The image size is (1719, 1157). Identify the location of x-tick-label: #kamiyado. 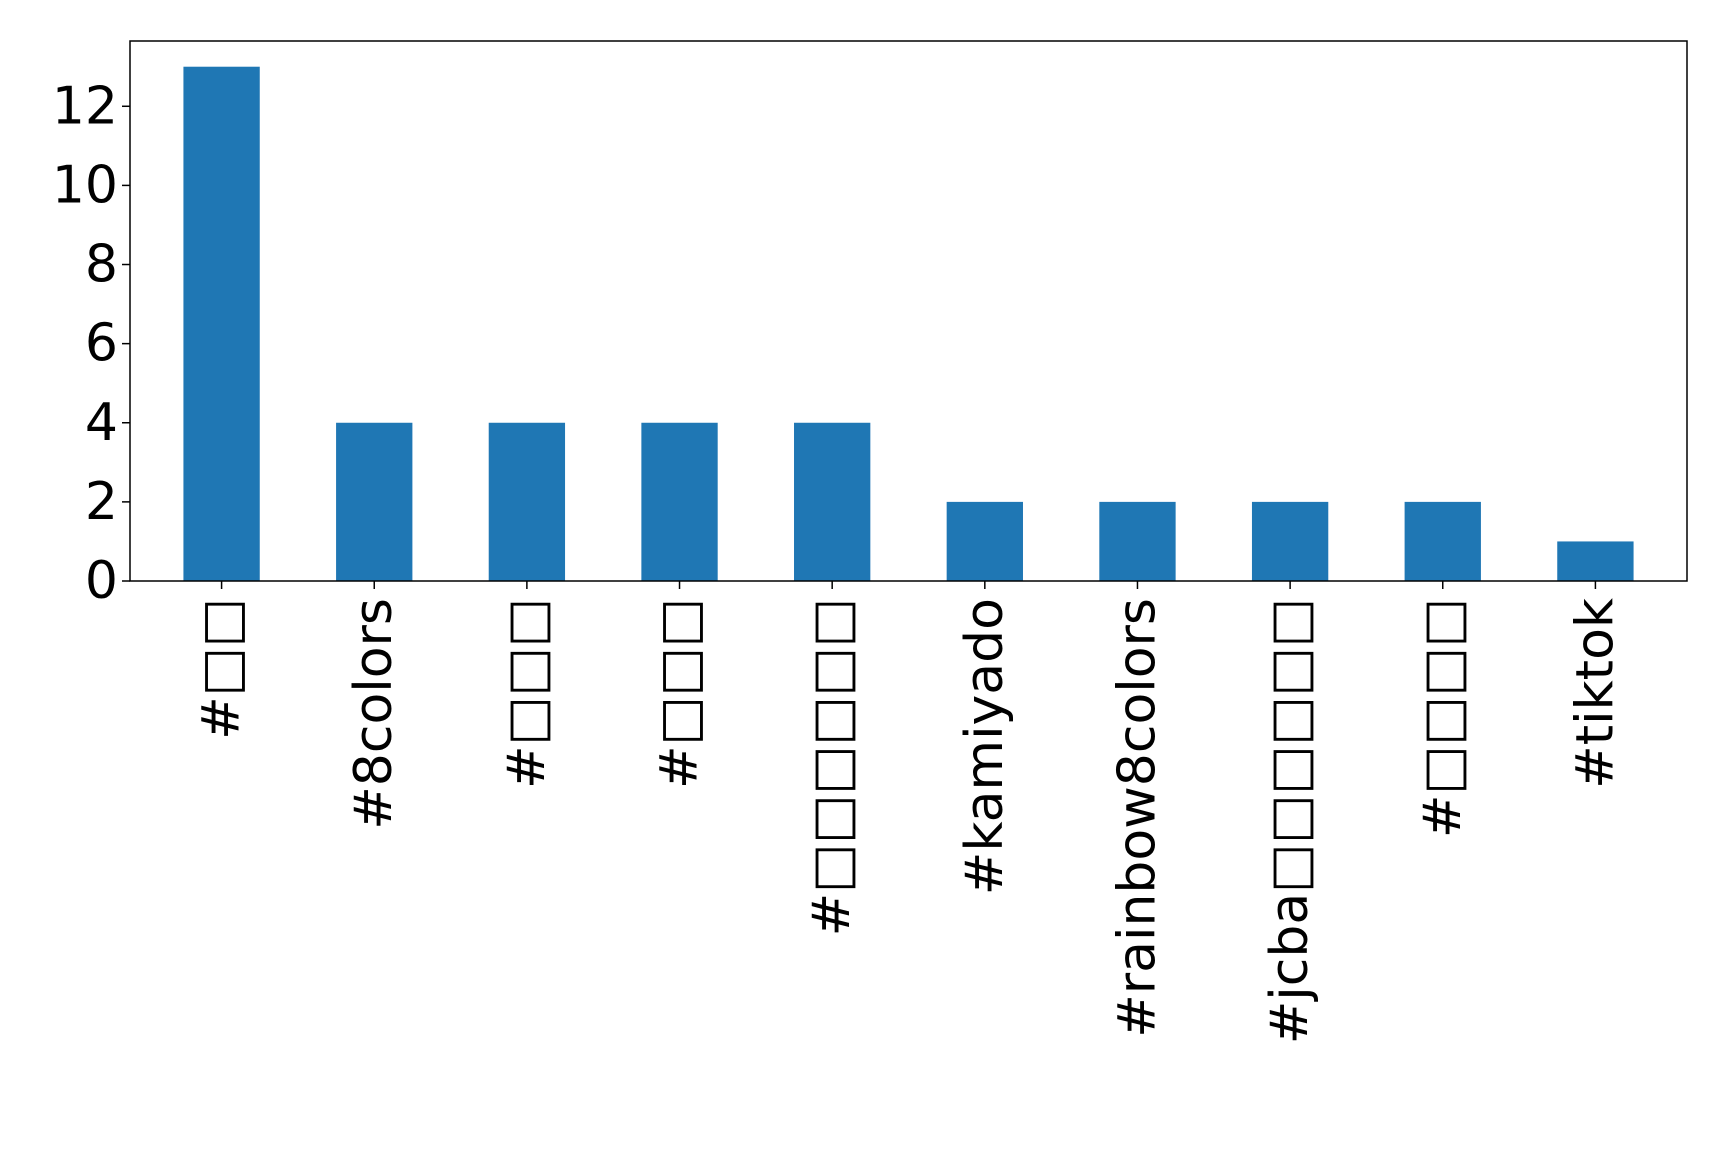
(985, 746).